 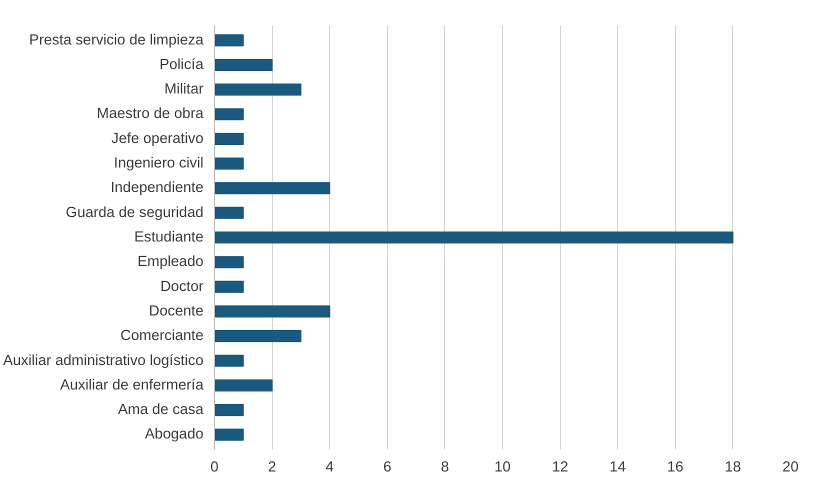 I want to click on y-tick-label: Maestro de obra, so click(x=150, y=114).